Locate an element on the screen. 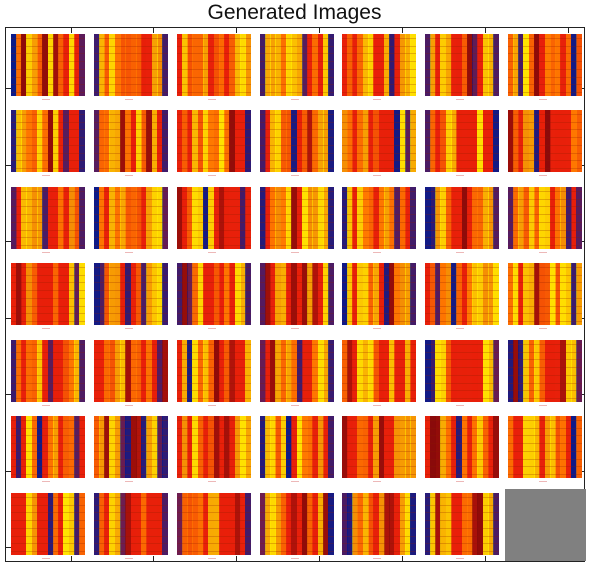  y-tick is located at coordinates (8, 165).